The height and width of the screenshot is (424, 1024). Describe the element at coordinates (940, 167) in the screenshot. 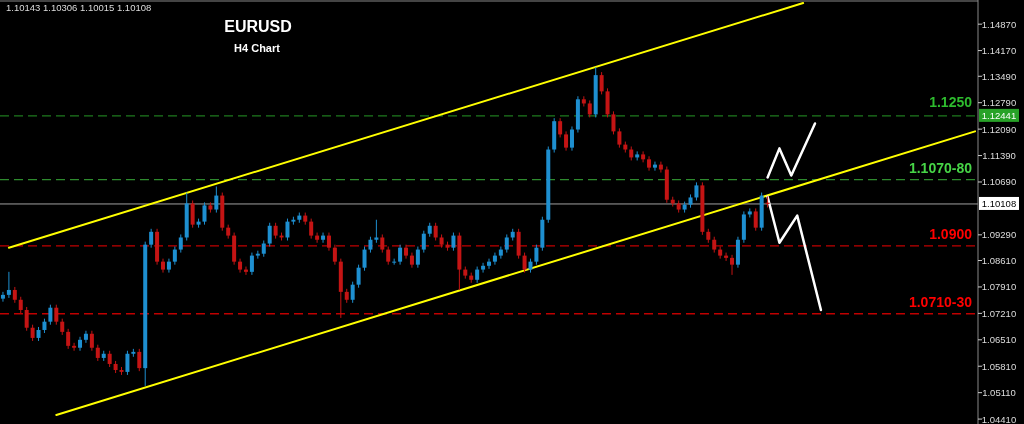

I see `annotation: 1.1070-80` at that location.